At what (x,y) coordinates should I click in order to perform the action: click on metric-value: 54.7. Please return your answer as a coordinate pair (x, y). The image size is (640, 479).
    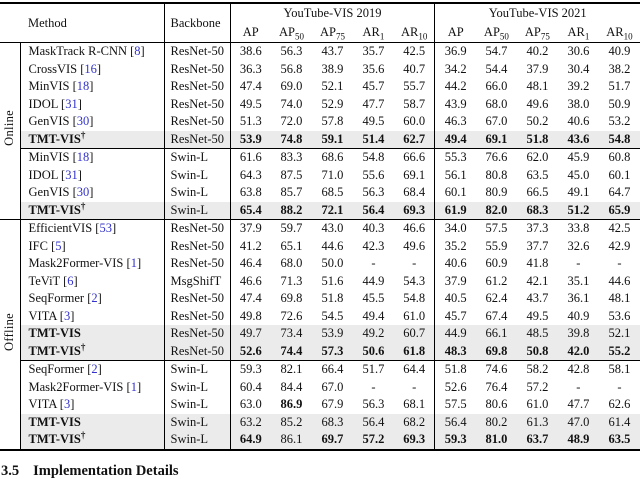
    Looking at the image, I should click on (496, 51).